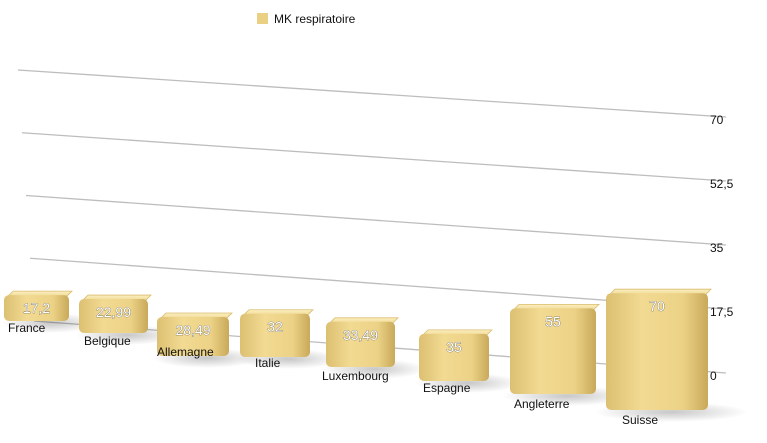 The image size is (767, 443). I want to click on bar-allemagne: 28,49, so click(195, 334).